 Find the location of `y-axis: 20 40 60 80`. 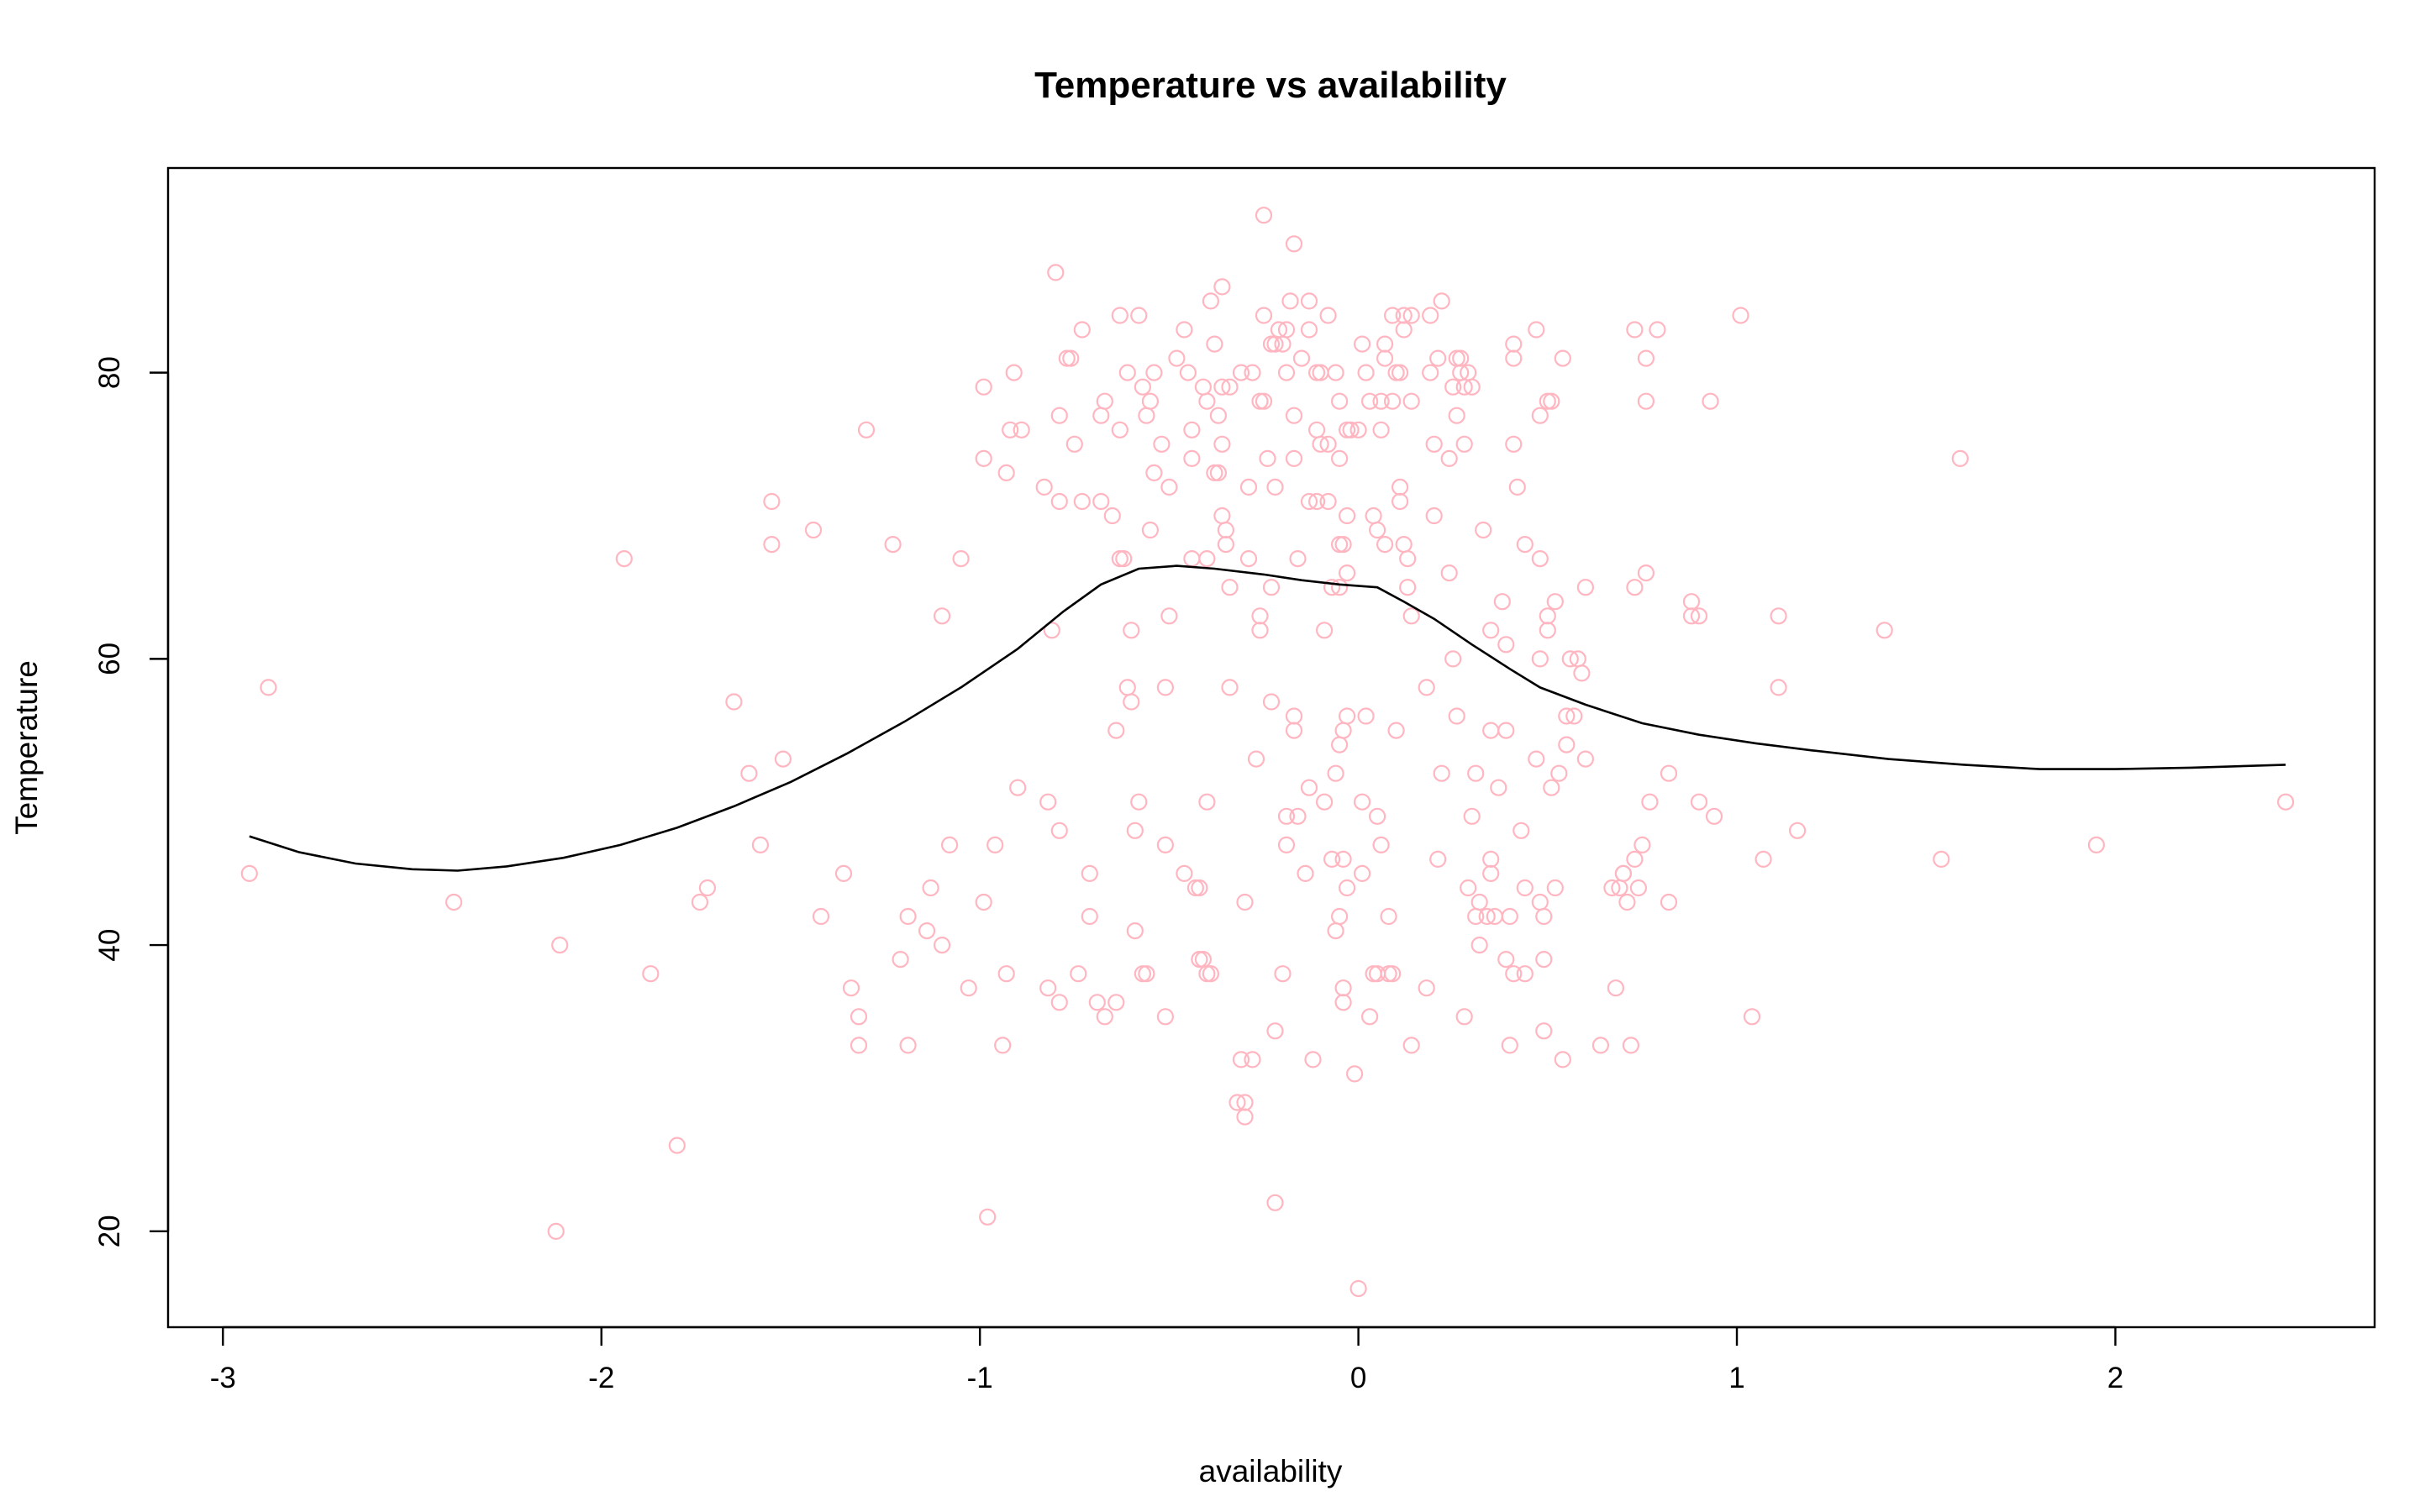

y-axis: 20 40 60 80 is located at coordinates (131, 801).